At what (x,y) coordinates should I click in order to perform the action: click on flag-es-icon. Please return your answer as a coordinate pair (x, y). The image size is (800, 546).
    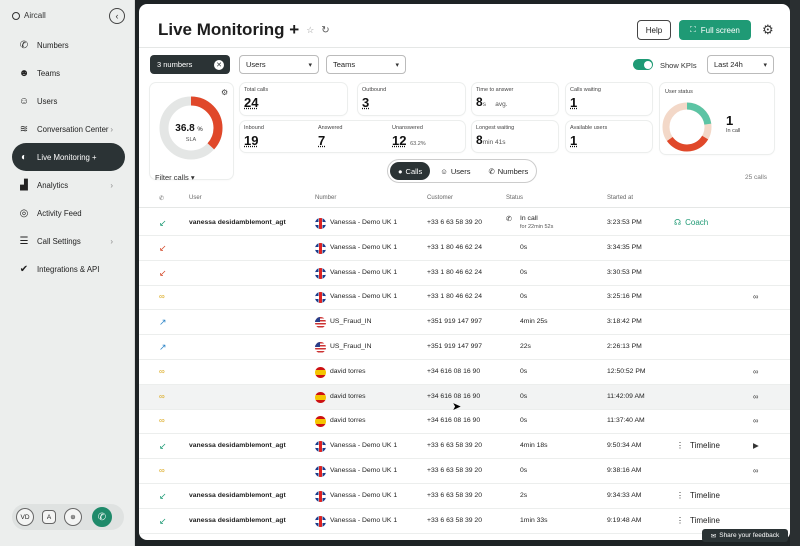
    Looking at the image, I should click on (320, 422).